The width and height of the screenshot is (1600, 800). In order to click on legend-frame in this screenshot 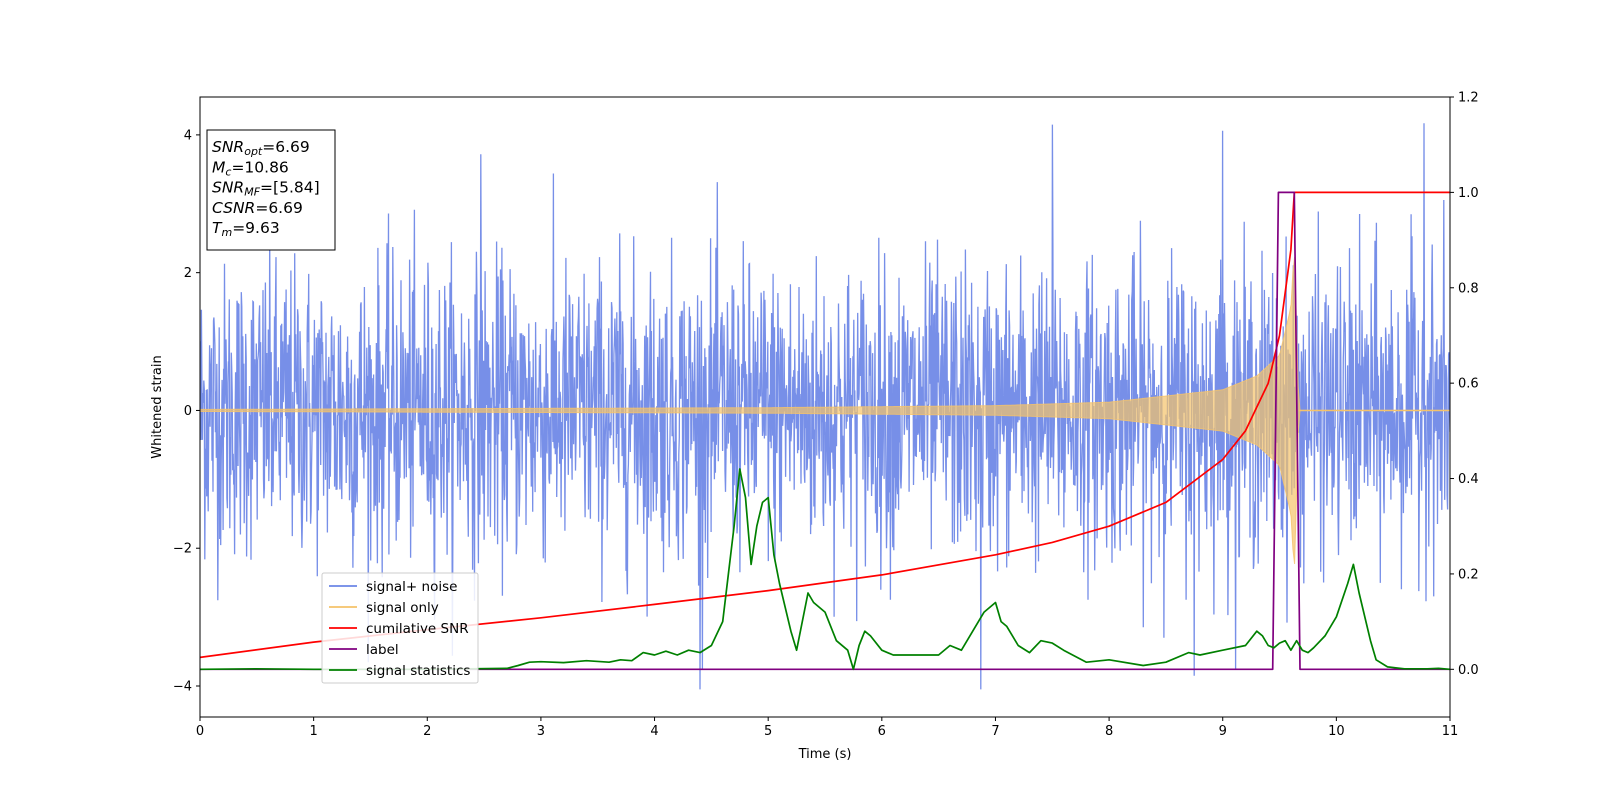, I will do `click(400, 628)`.